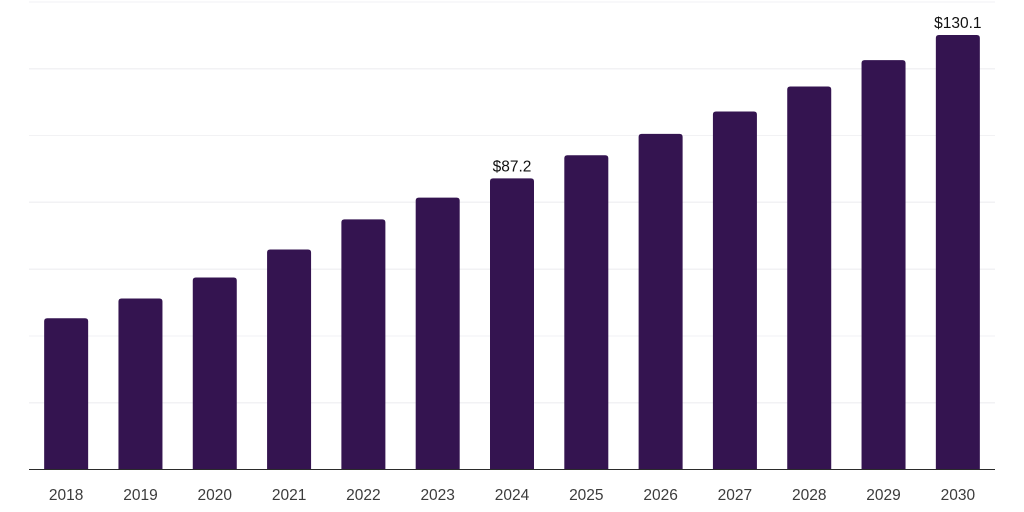 This screenshot has width=1024, height=512. What do you see at coordinates (809, 495) in the screenshot?
I see `x-tick-label-2028: 2028` at bounding box center [809, 495].